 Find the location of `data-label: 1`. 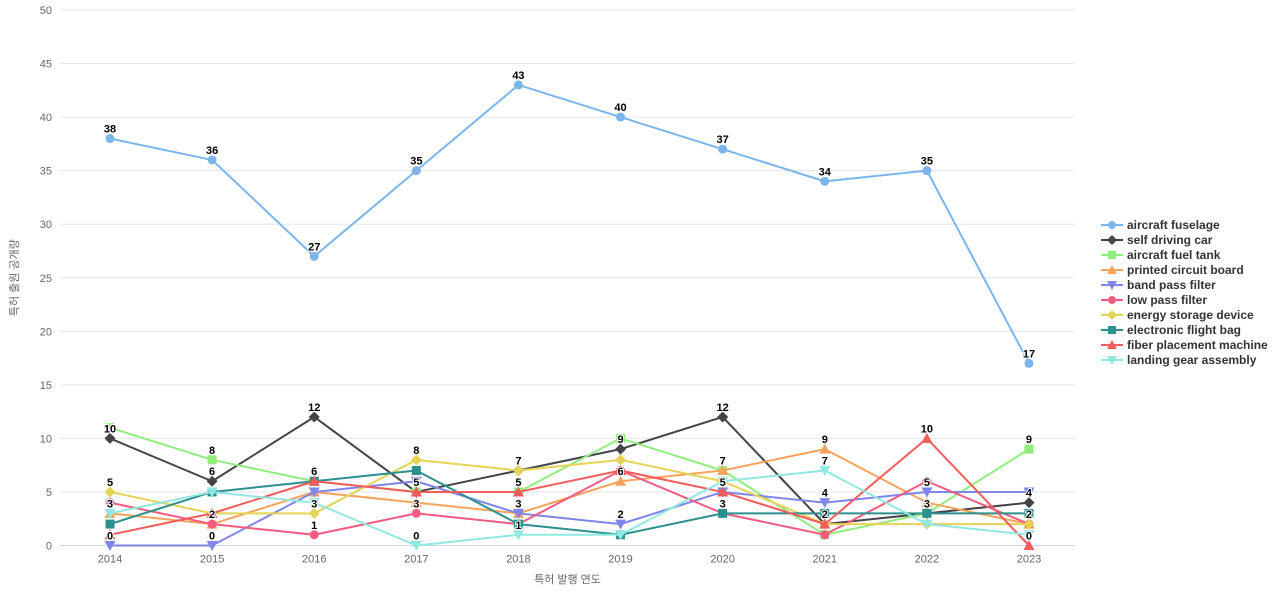

data-label: 1 is located at coordinates (518, 526).